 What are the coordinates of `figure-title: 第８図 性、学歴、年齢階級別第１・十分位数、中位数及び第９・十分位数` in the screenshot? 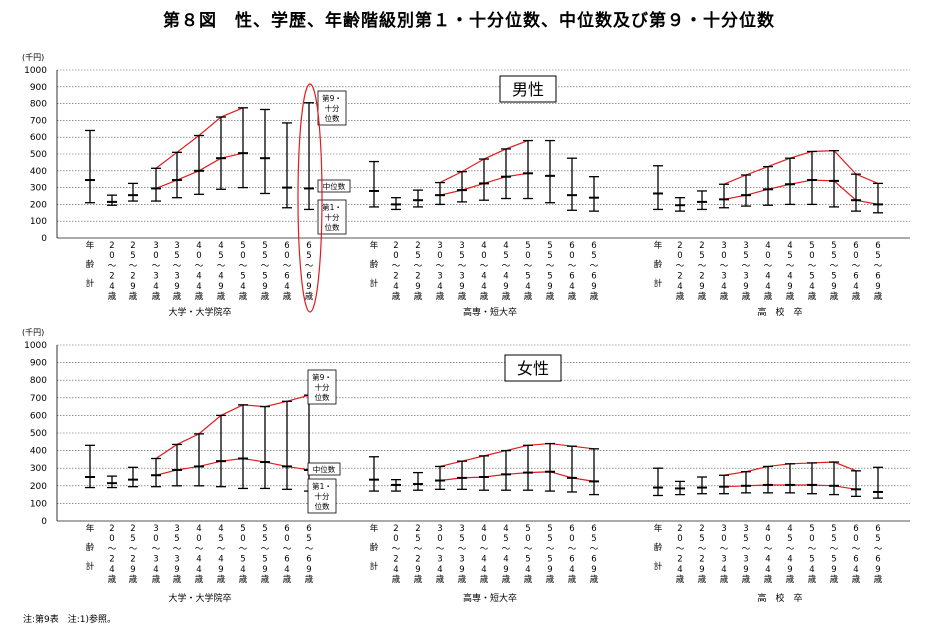 It's located at (469, 21).